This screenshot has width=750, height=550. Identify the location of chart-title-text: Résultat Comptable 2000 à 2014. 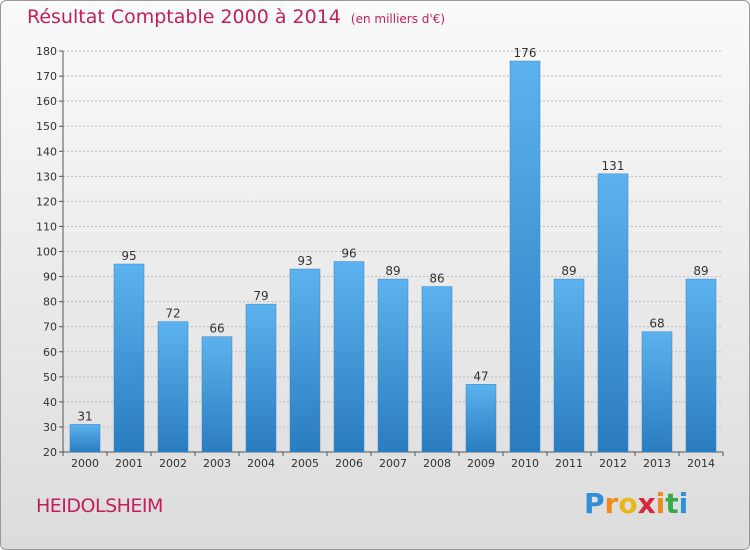
(184, 17).